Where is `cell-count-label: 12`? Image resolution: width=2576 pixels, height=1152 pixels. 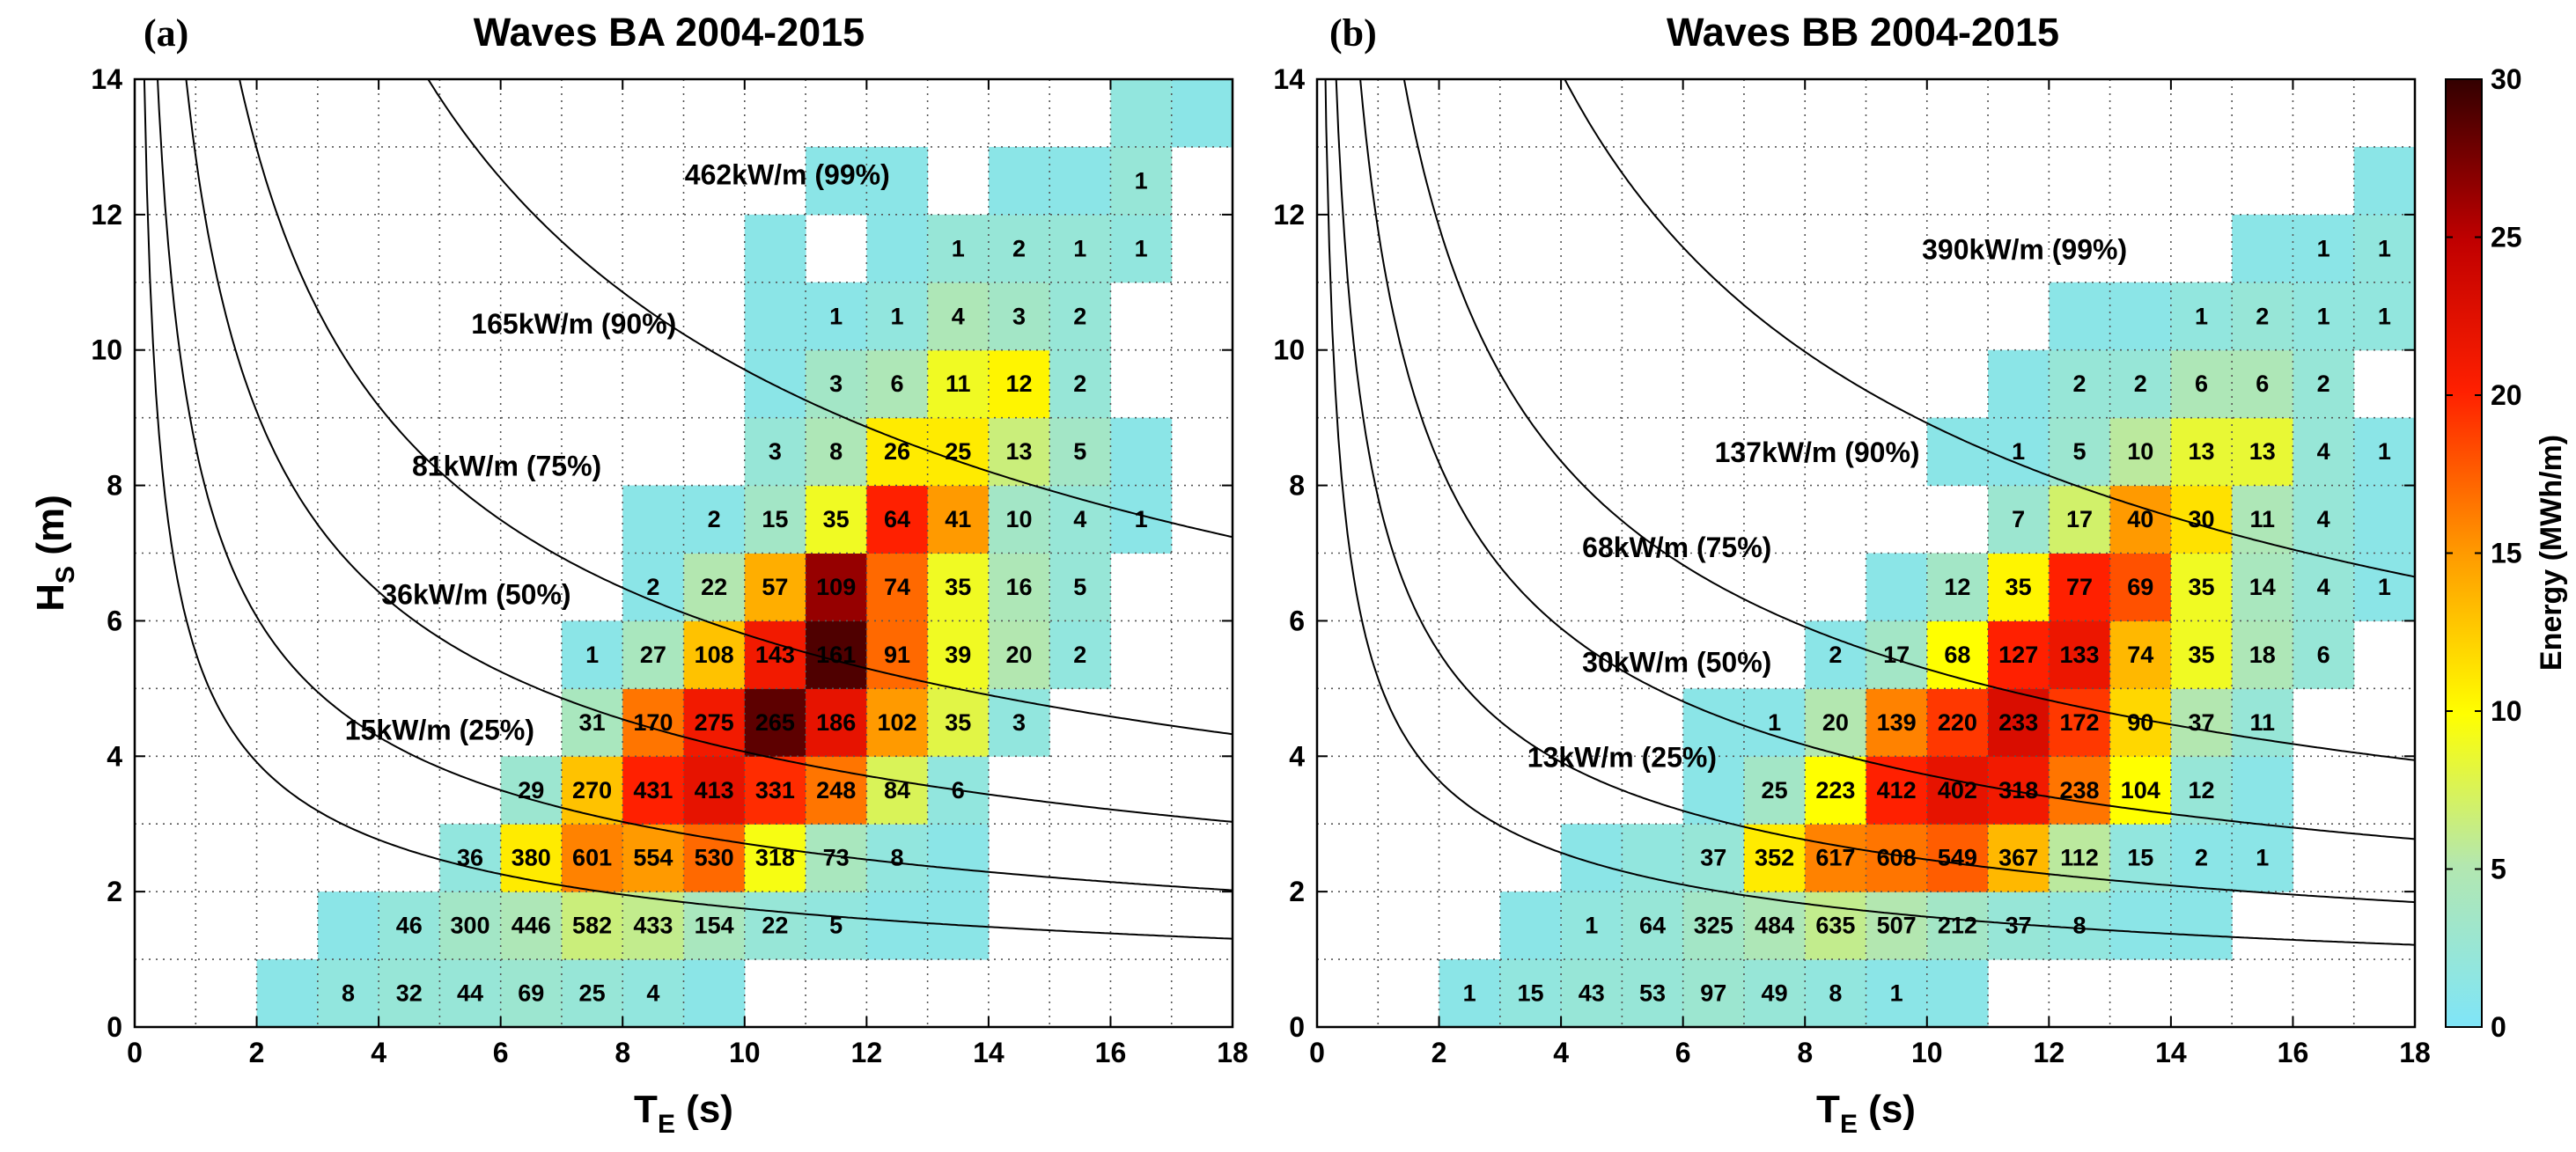 cell-count-label: 12 is located at coordinates (1020, 384).